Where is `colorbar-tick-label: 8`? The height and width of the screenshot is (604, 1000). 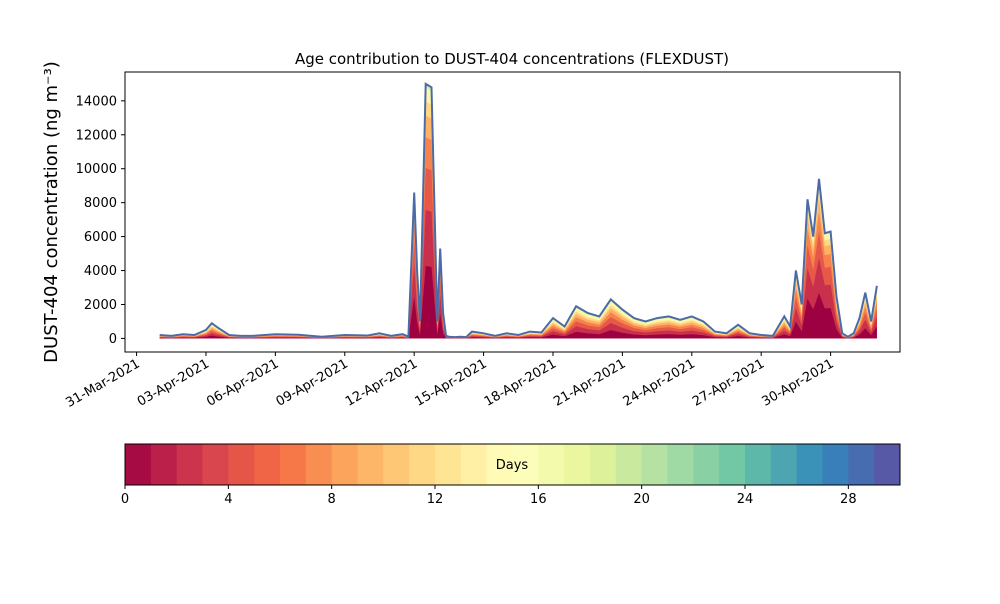 colorbar-tick-label: 8 is located at coordinates (332, 499).